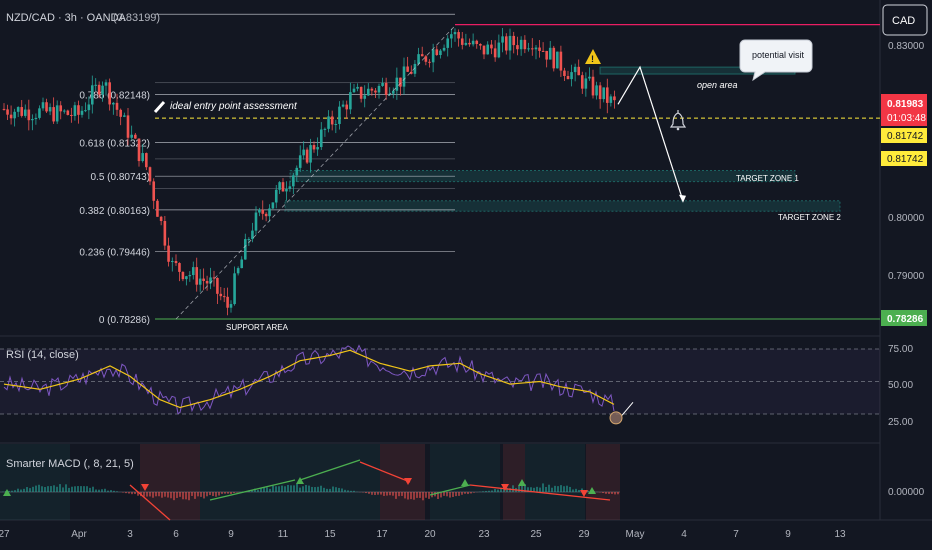 This screenshot has height=550, width=932. I want to click on rsi-label-50: 50.00, so click(900, 385).